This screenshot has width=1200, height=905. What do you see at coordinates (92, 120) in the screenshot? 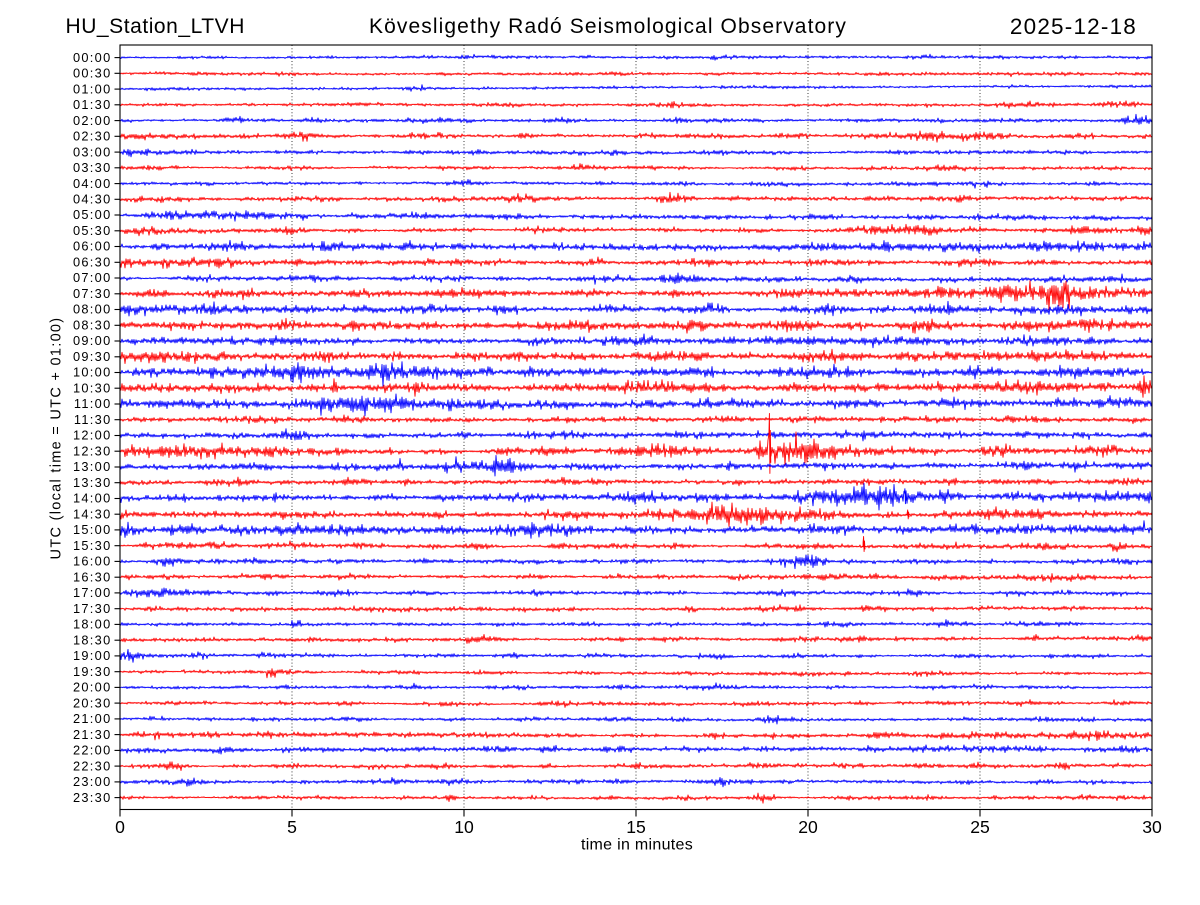
I see `svg-text: 02:00` at bounding box center [92, 120].